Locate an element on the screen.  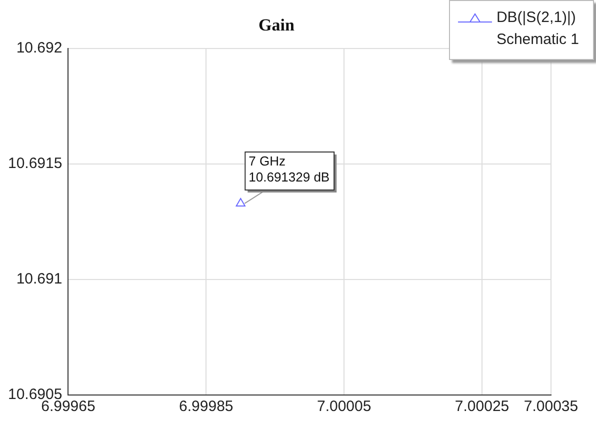
x-tick-label: 6.99985 is located at coordinates (206, 407).